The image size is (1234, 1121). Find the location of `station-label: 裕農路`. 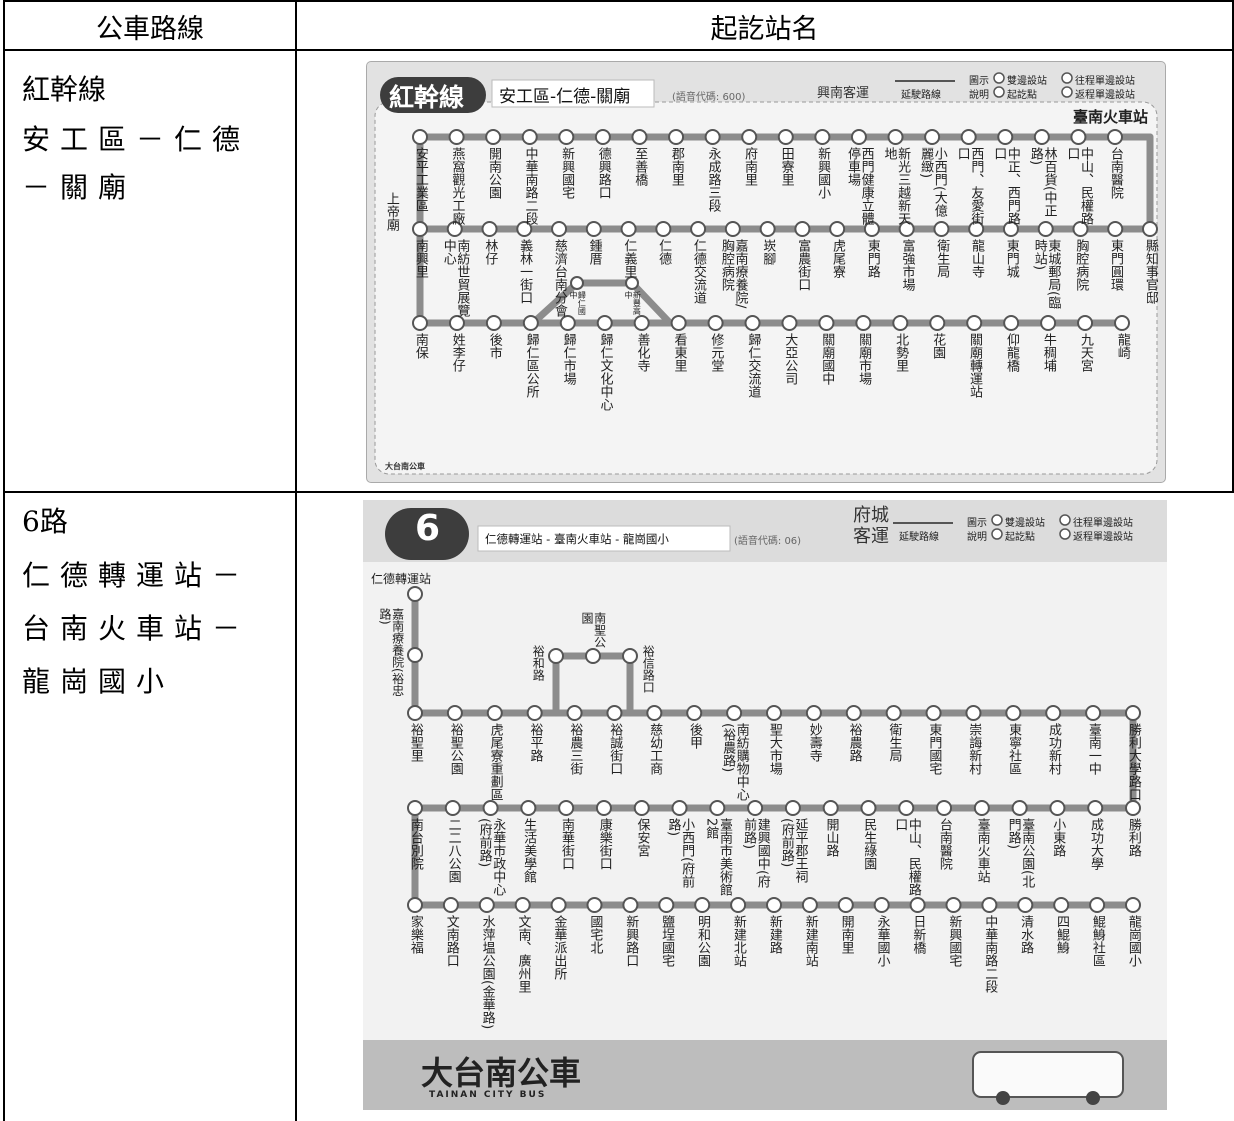

station-label: 裕農路 is located at coordinates (854, 742).